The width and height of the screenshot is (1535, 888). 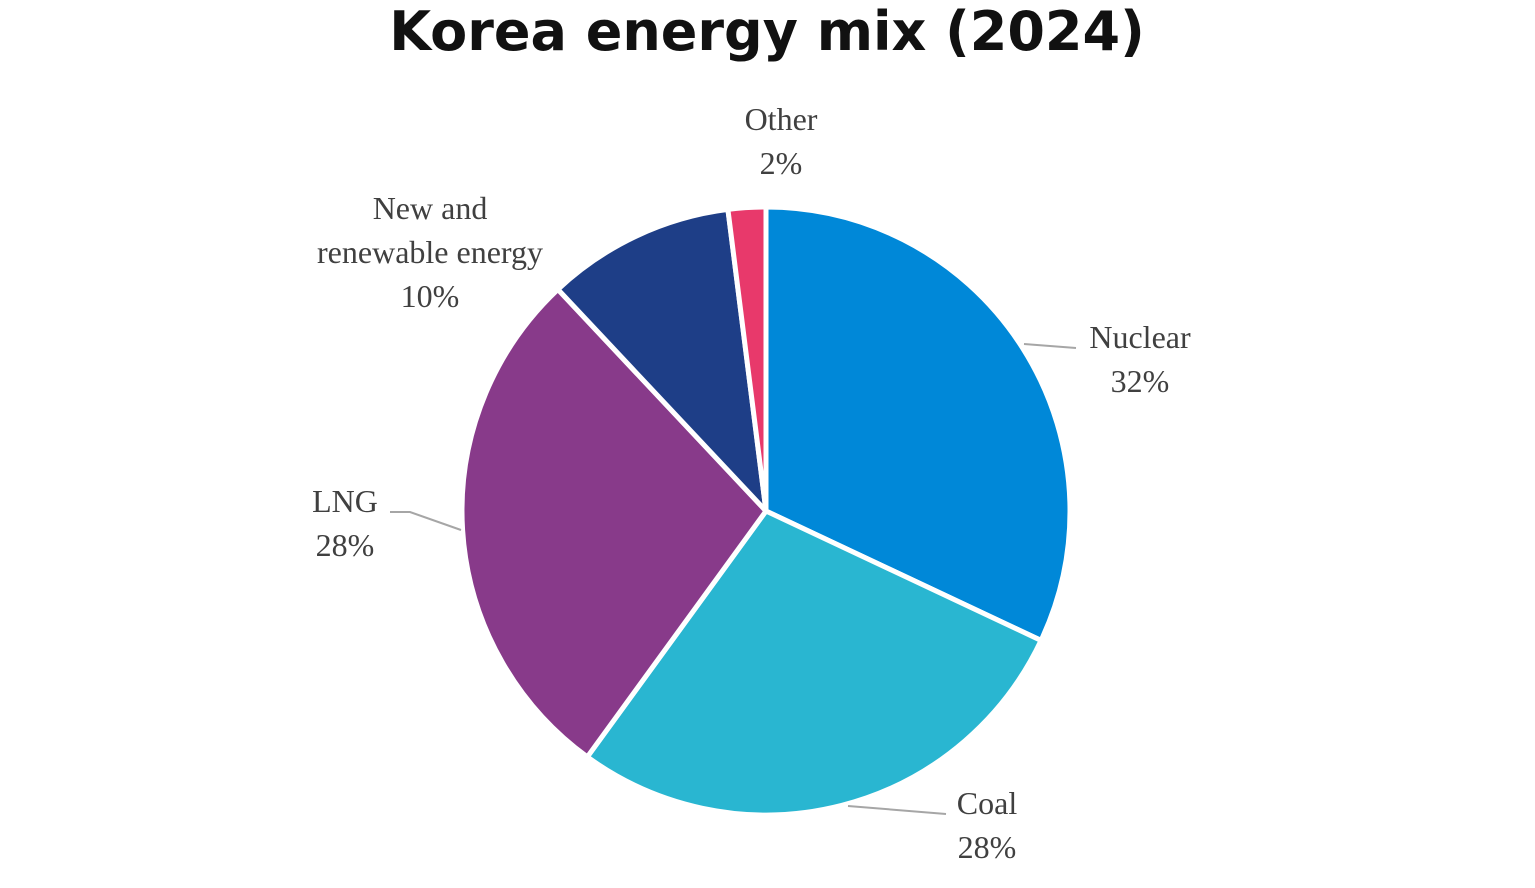 I want to click on slice-label-name: LNG, so click(x=345, y=501).